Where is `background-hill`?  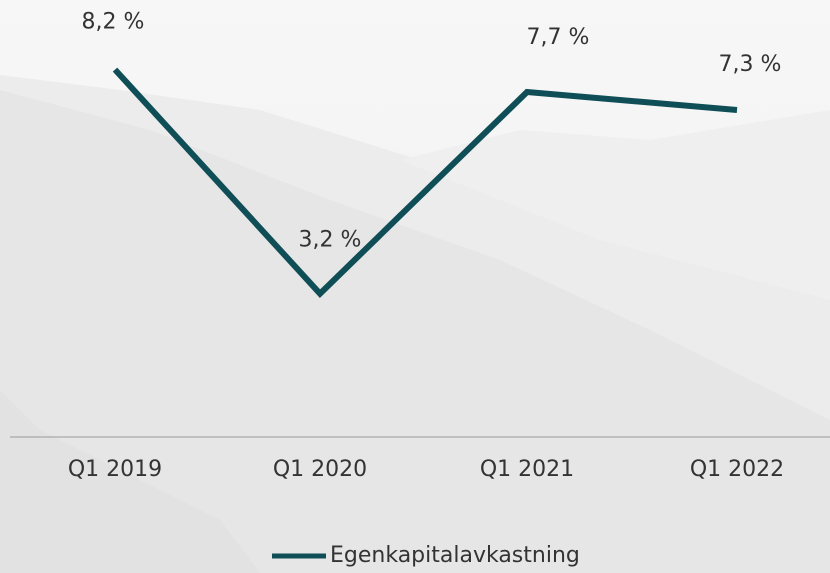
background-hill is located at coordinates (130, 481).